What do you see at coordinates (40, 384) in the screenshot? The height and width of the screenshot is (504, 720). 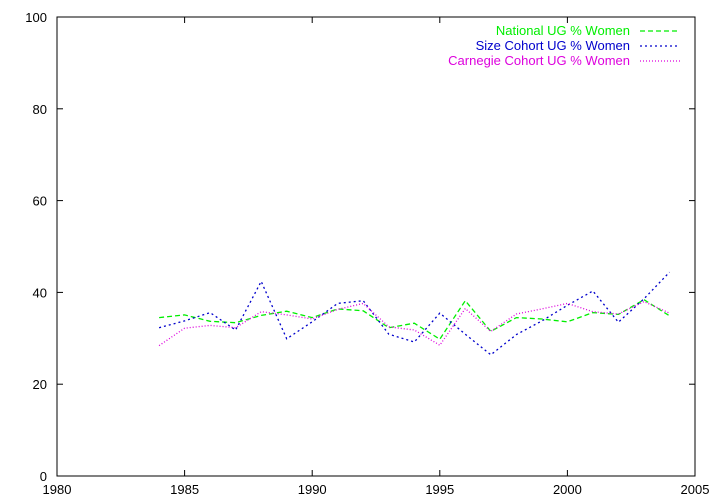 I see `y-tick-label: 20` at bounding box center [40, 384].